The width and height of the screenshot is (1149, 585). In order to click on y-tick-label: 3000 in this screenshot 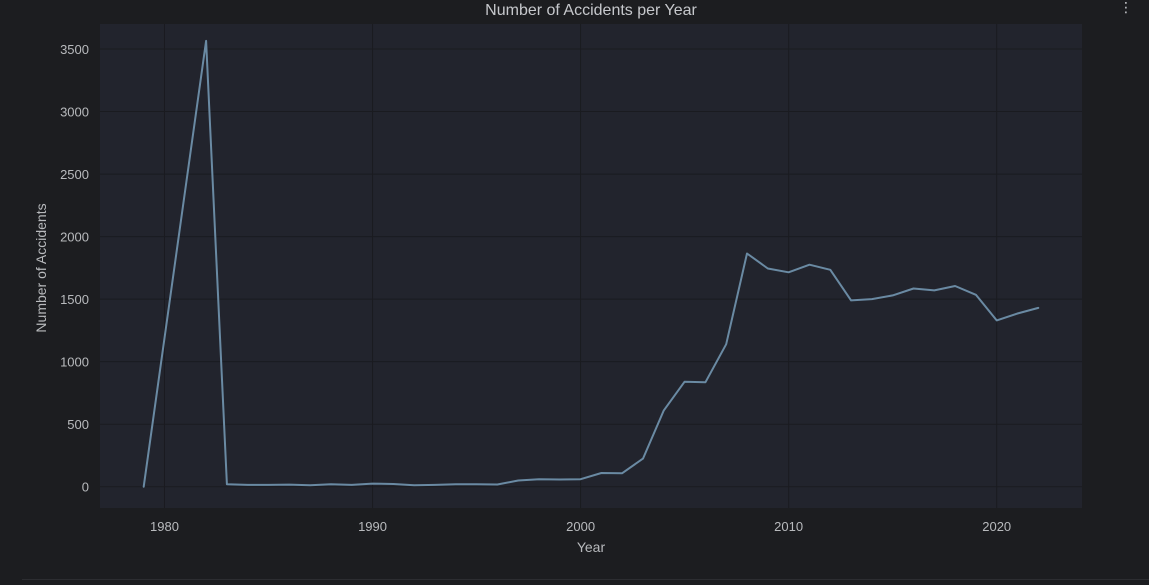, I will do `click(74, 112)`.